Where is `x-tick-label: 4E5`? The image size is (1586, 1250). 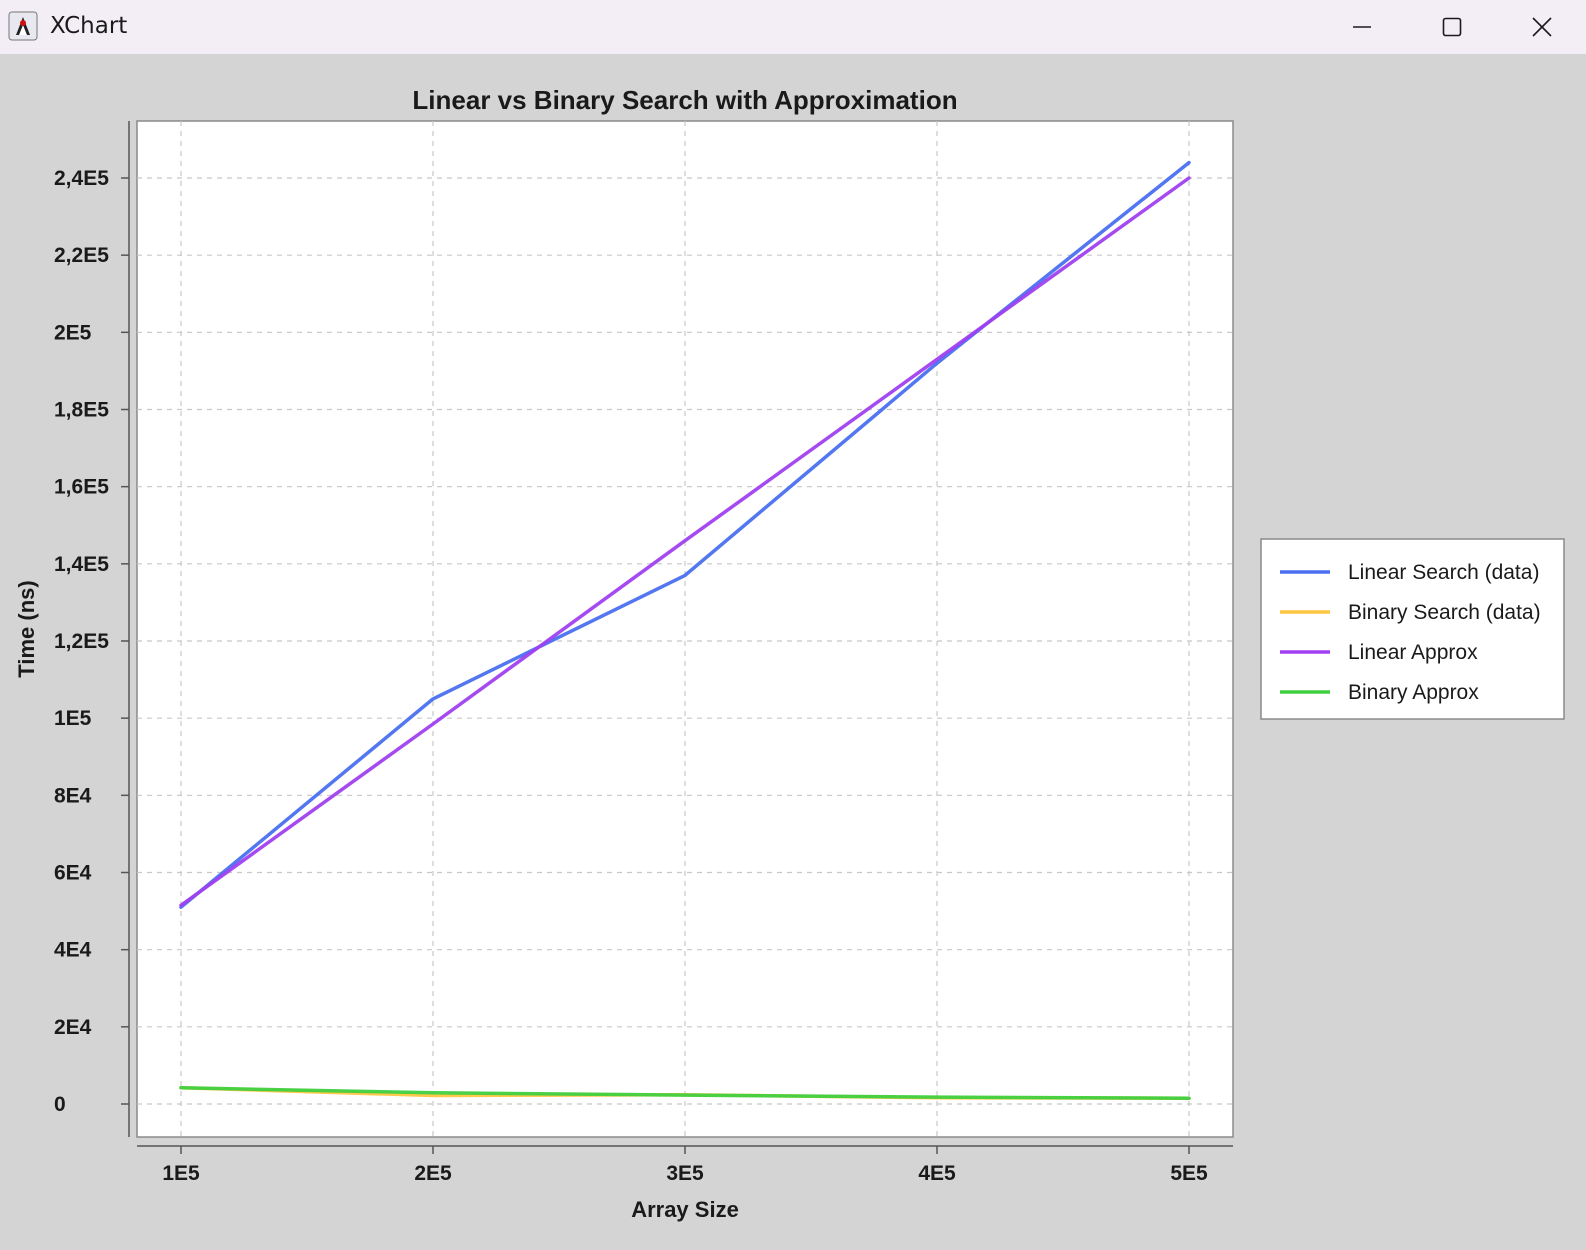
x-tick-label: 4E5 is located at coordinates (937, 1173).